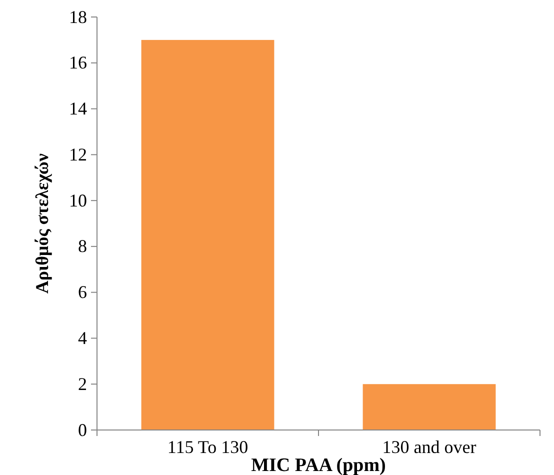 Image resolution: width=554 pixels, height=475 pixels. I want to click on y-tick-label: 6, so click(82, 292).